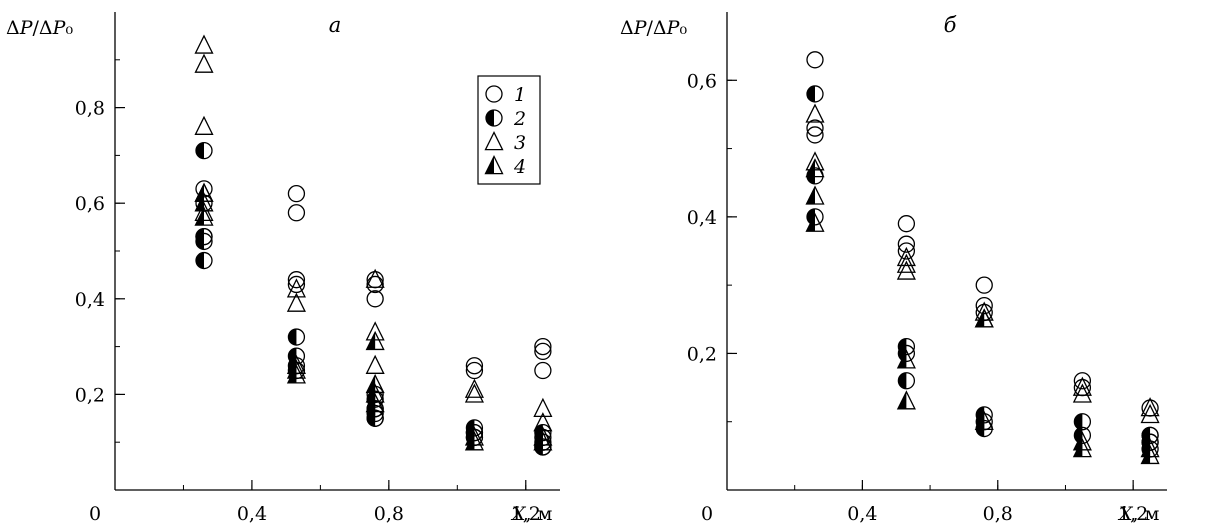  I want to click on y-tick-label: 0,8, so click(90, 109).